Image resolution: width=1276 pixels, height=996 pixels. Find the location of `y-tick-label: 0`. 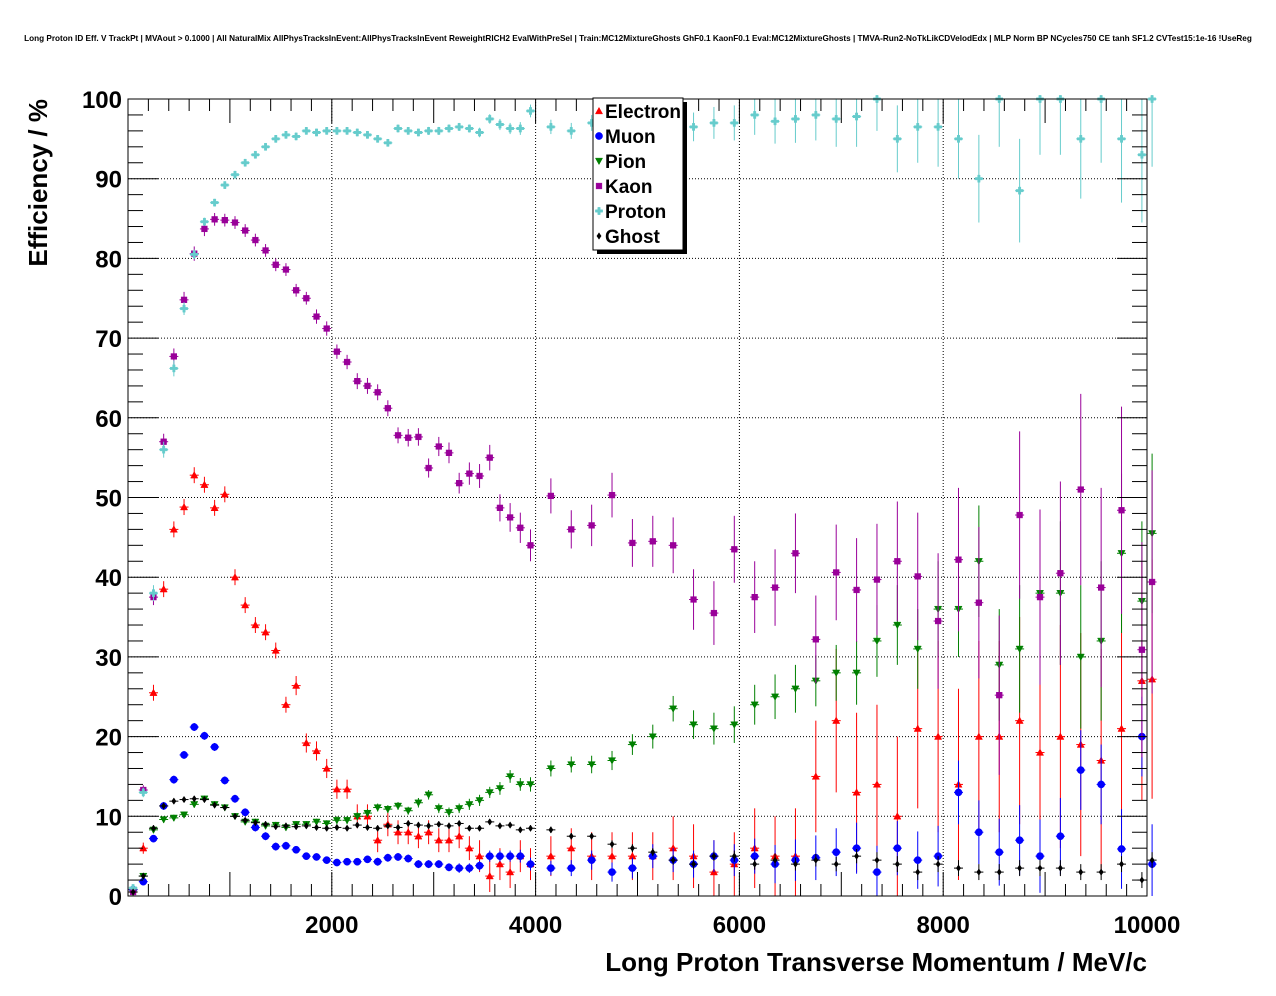

y-tick-label: 0 is located at coordinates (115, 897).